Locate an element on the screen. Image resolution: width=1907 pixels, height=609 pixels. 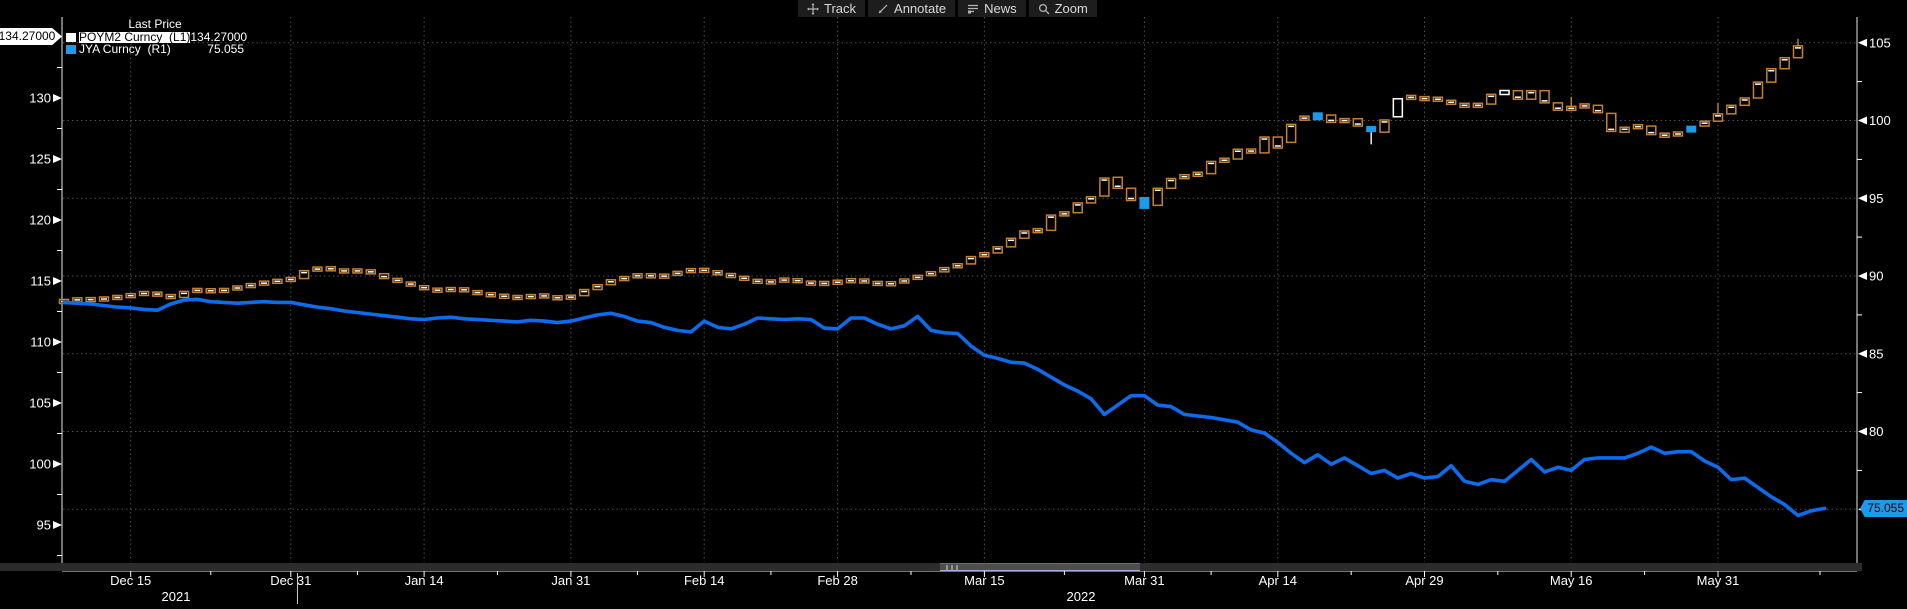
right-axis-label: 85 is located at coordinates (1876, 353).